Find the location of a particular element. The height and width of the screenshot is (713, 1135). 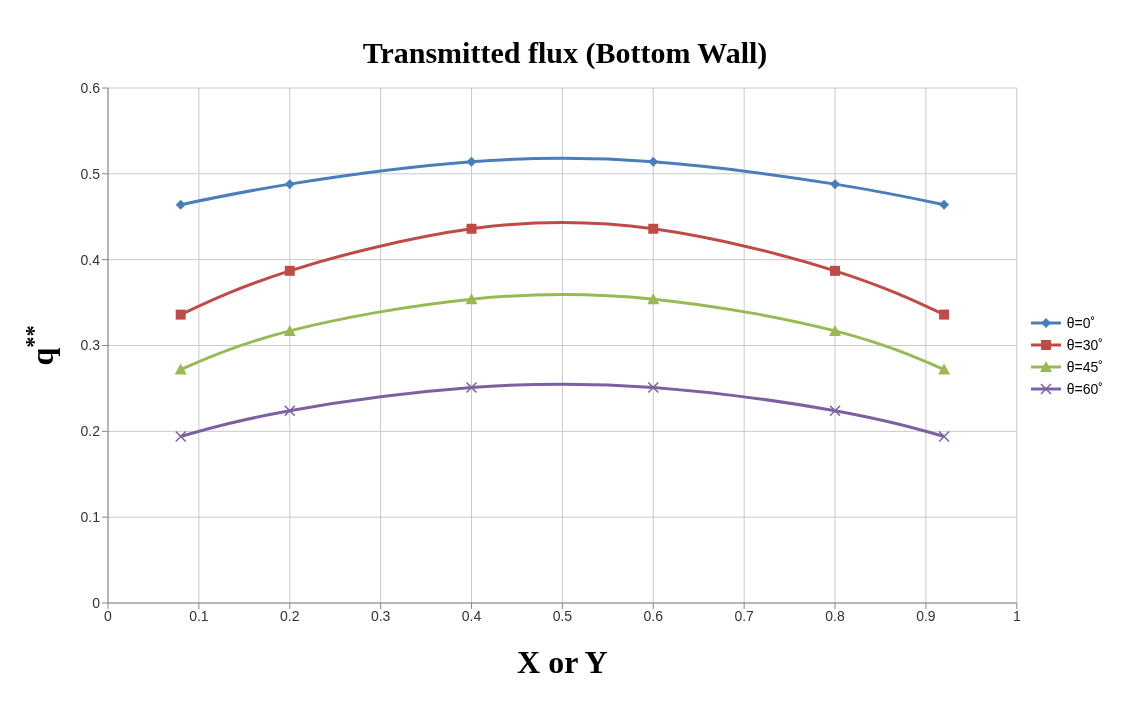

y-tick-label: 0.1 is located at coordinates (90, 517).